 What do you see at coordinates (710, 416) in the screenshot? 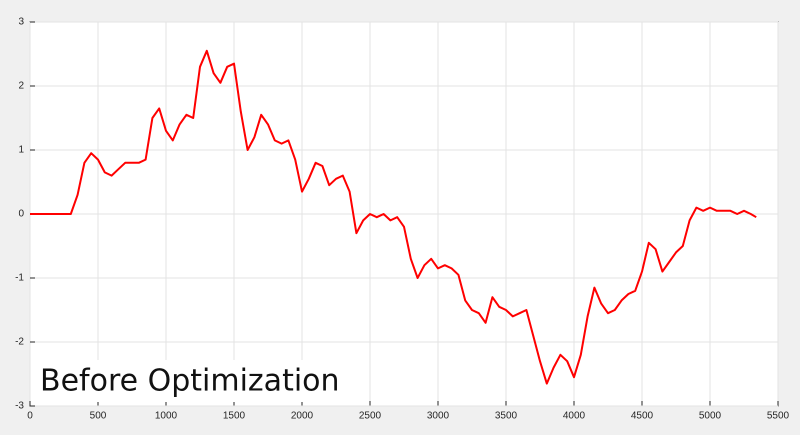
I see `x-tick-label: 5000` at bounding box center [710, 416].